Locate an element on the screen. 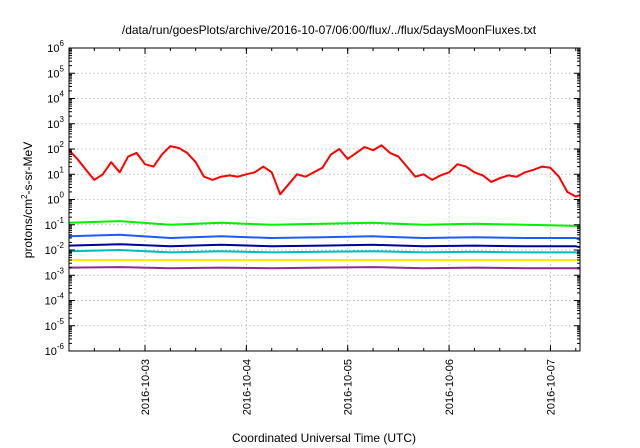 The image size is (640, 448). y-tick-label: 10⁻⁴ is located at coordinates (55, 300).